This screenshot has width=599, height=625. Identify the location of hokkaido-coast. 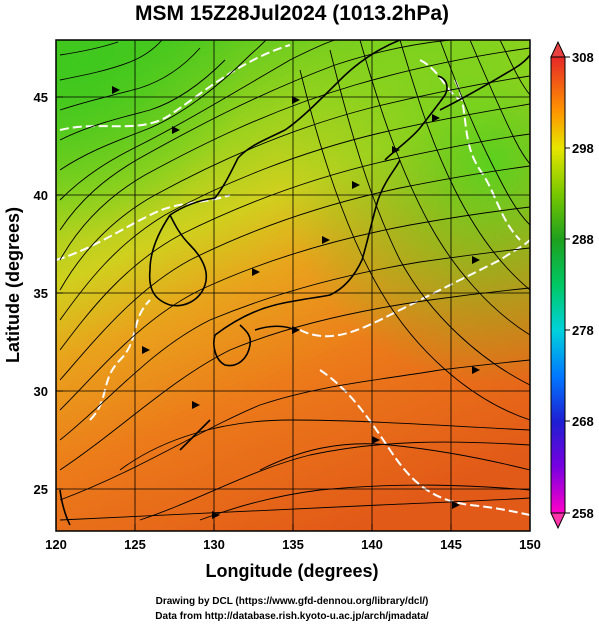
(416, 118).